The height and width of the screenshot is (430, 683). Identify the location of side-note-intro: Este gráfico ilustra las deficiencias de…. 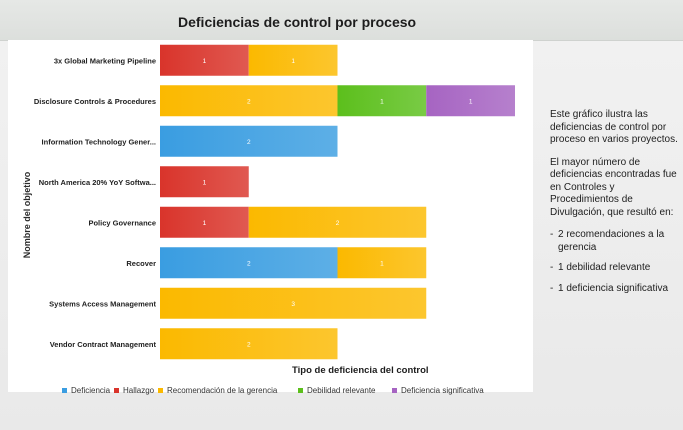
(614, 127).